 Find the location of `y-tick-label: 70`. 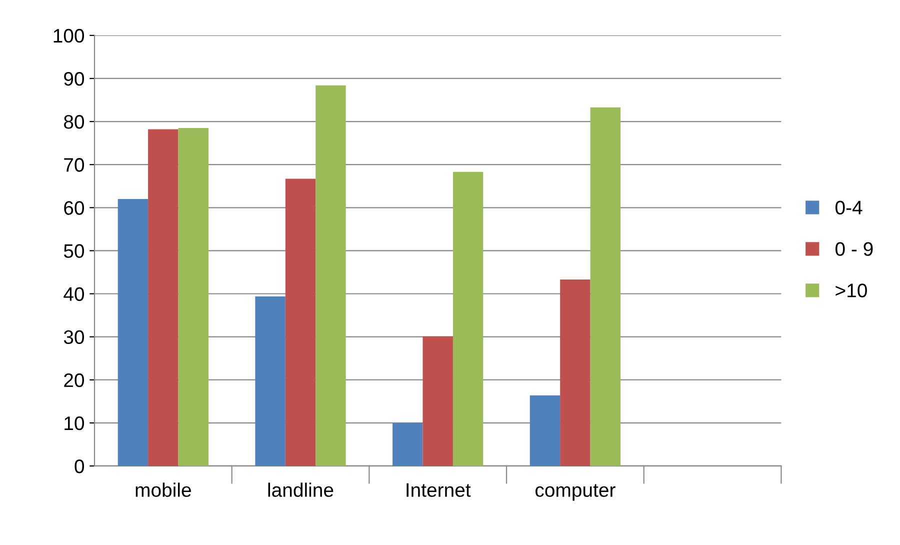

y-tick-label: 70 is located at coordinates (74, 165).